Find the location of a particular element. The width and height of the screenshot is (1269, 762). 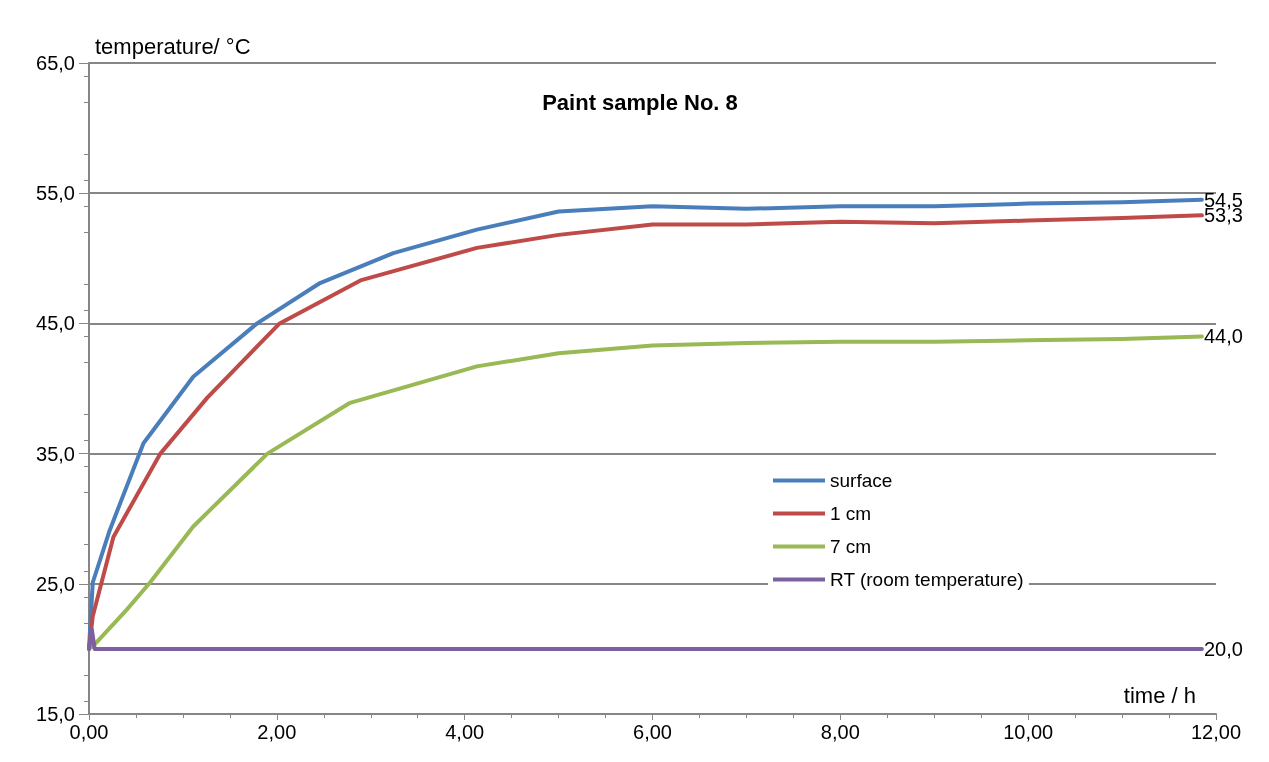

legend-label: surface is located at coordinates (861, 480).